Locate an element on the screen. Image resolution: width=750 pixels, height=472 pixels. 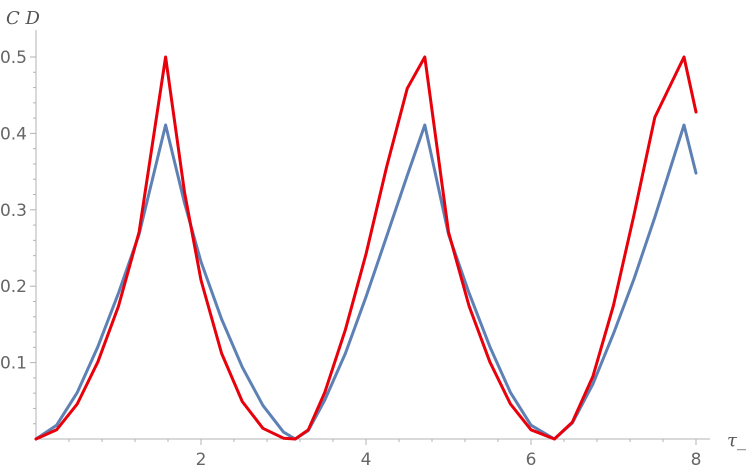
y-tick-label: 0.2 is located at coordinates (13, 287).